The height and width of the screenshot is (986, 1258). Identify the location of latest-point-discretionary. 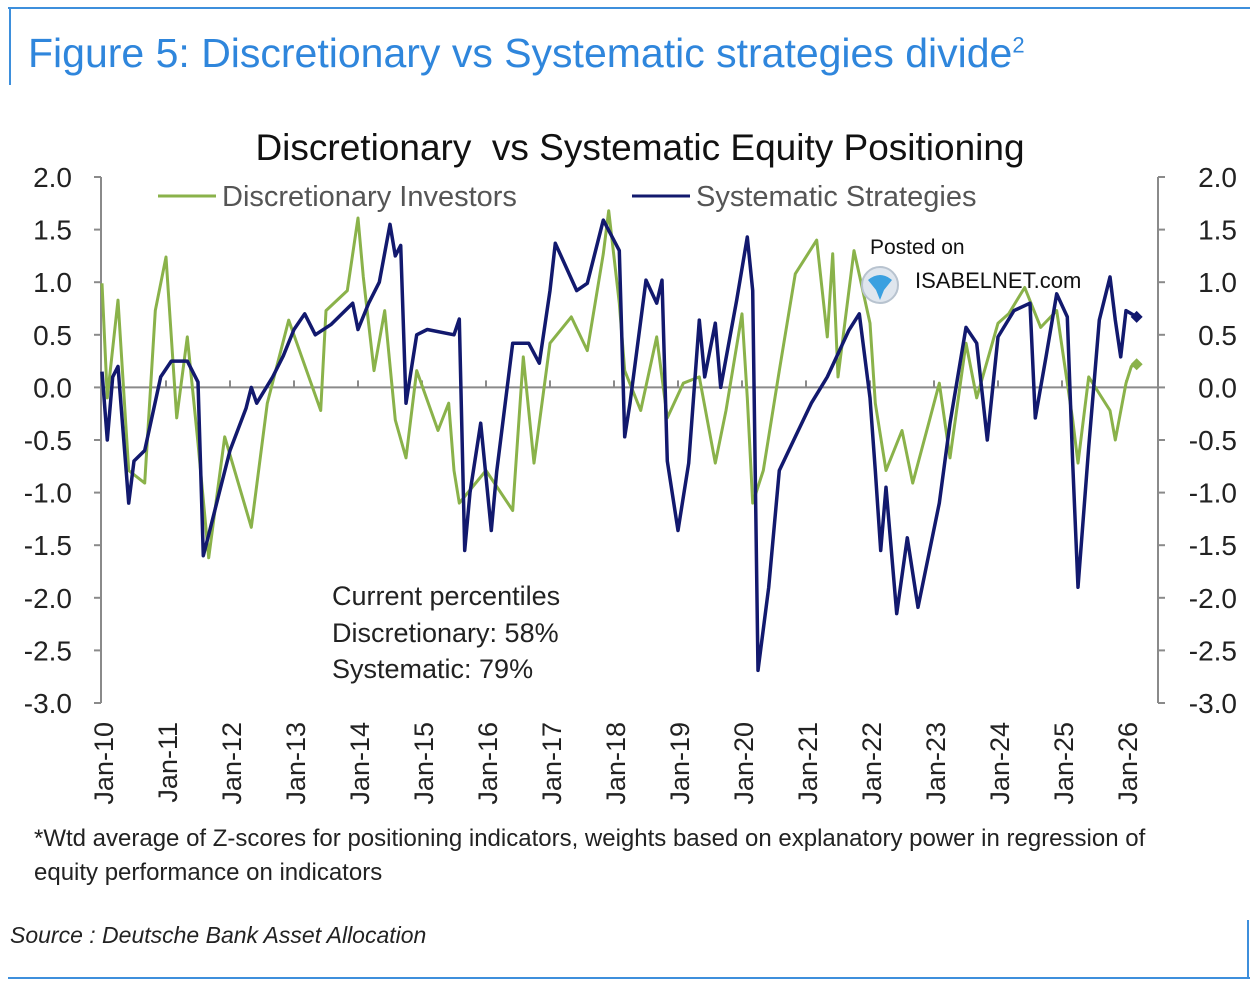
(1136, 364).